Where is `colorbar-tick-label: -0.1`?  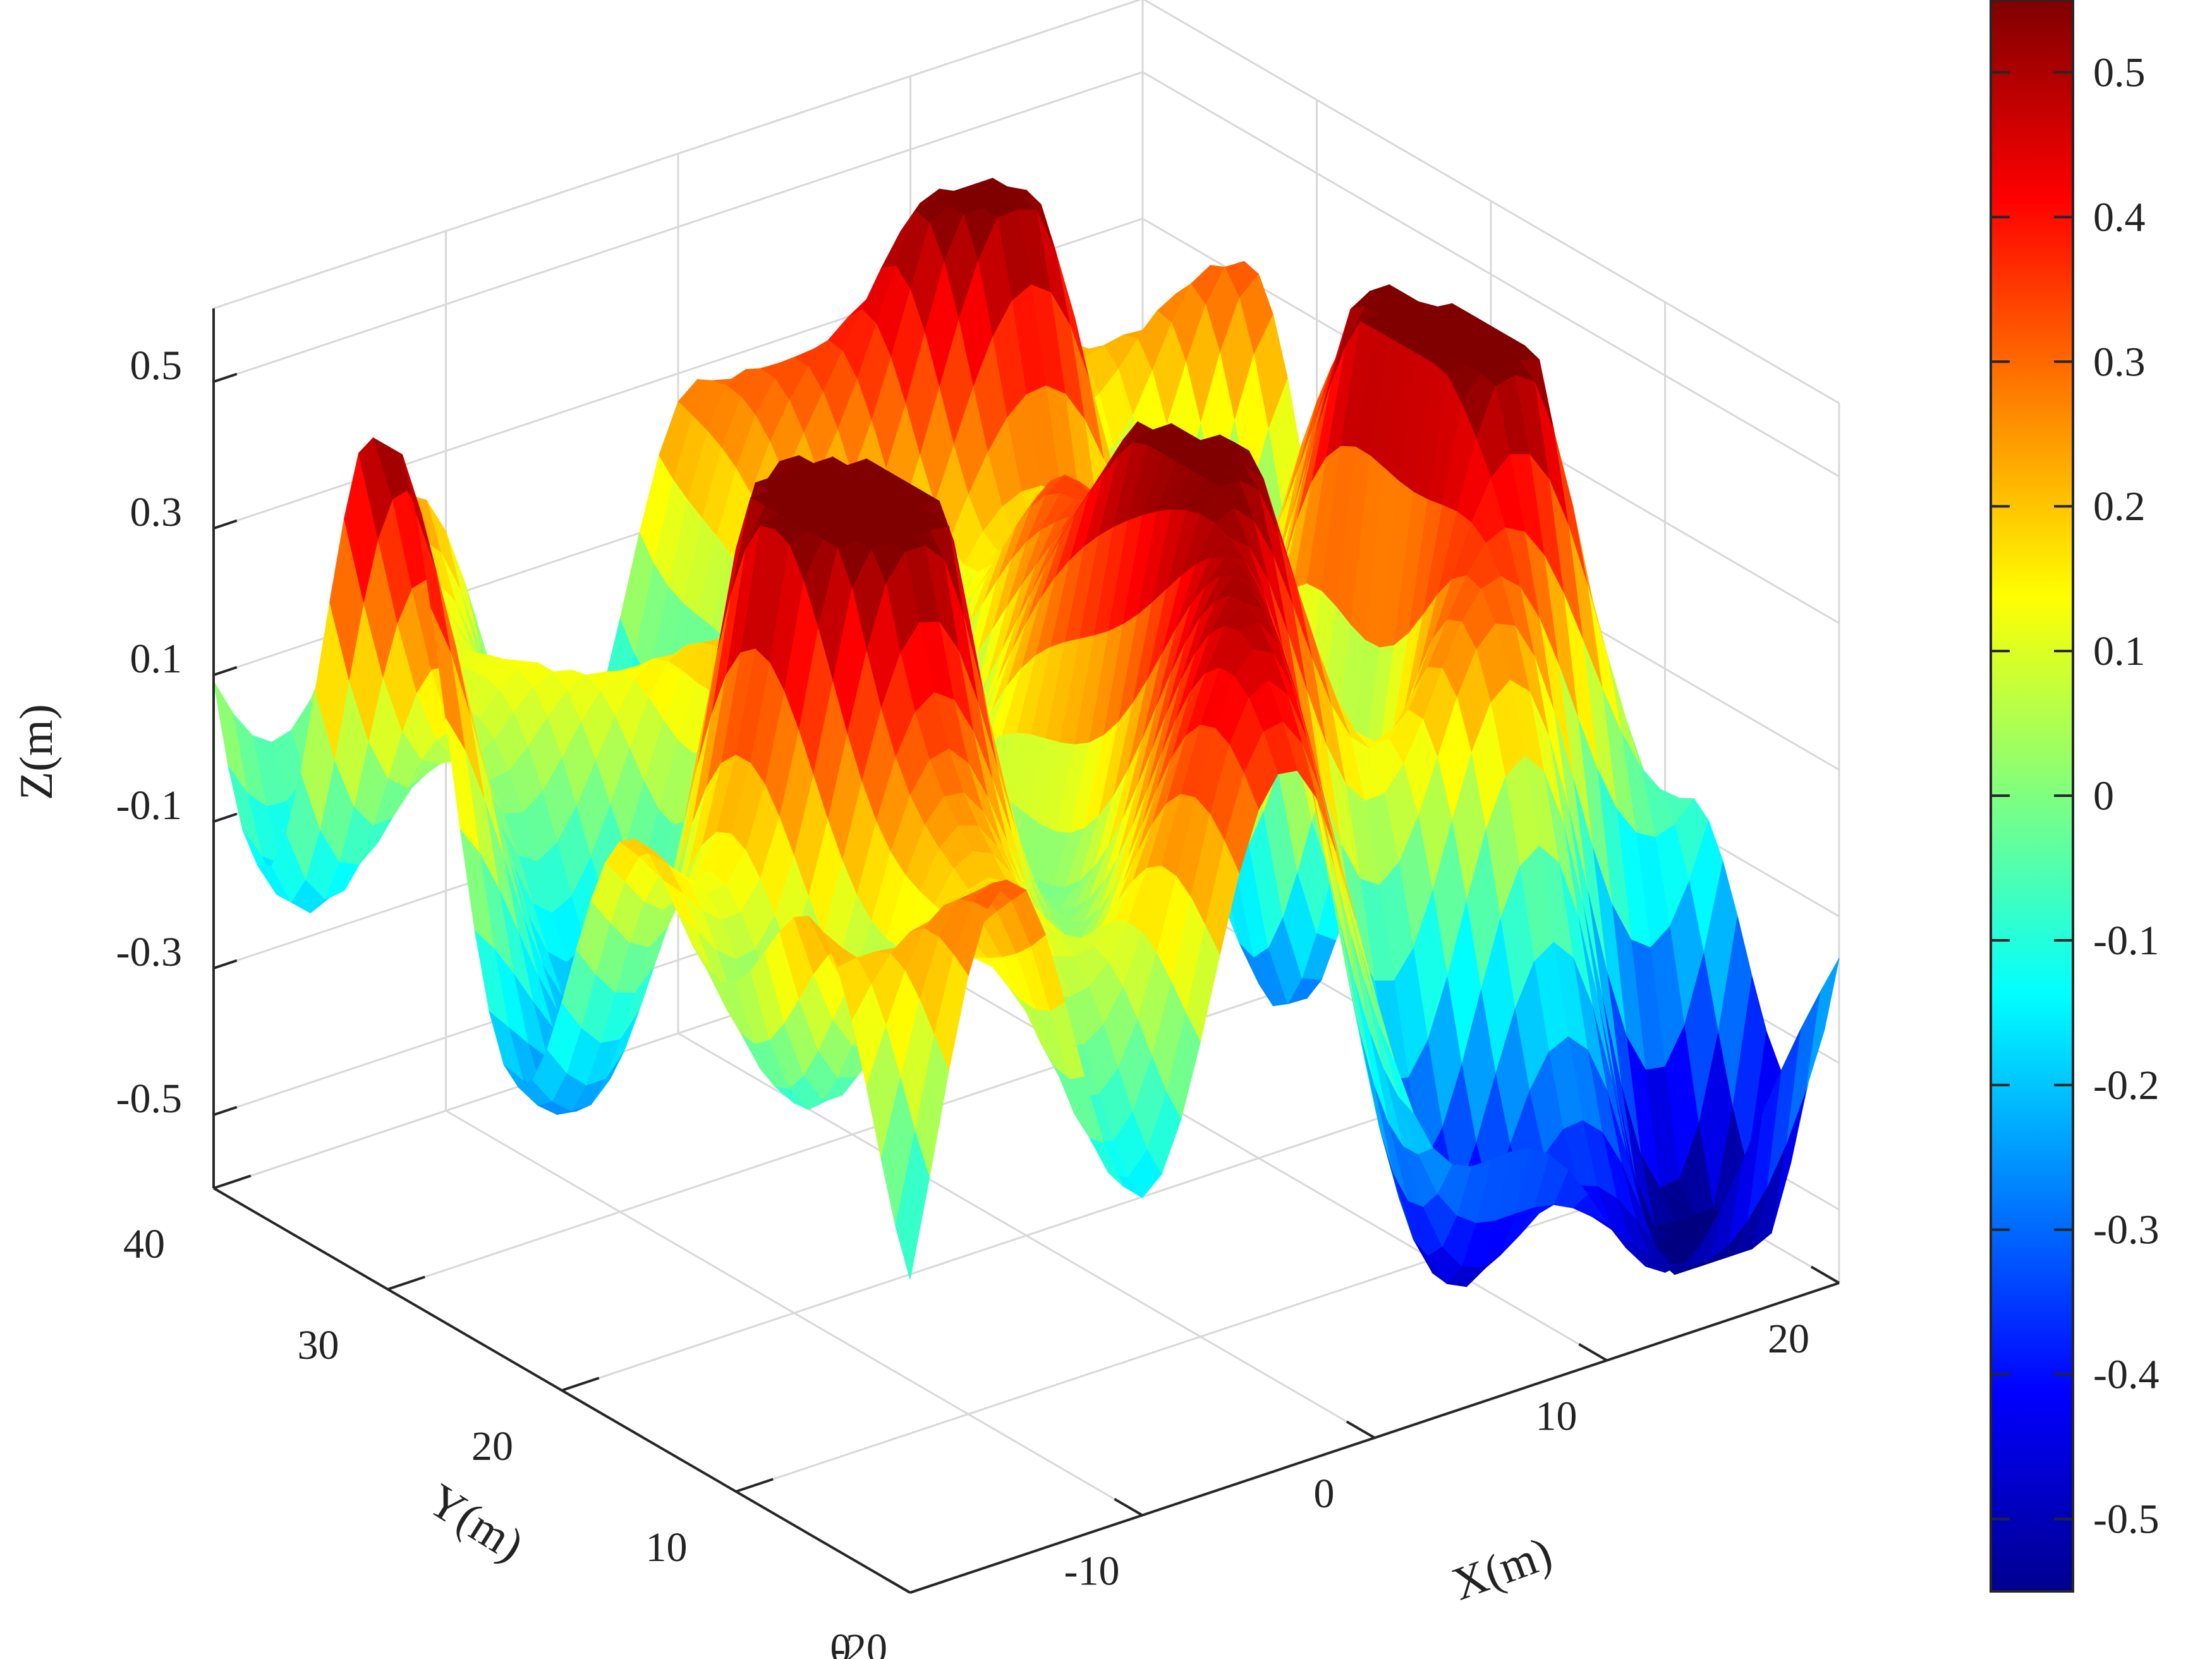 colorbar-tick-label: -0.1 is located at coordinates (2126, 941).